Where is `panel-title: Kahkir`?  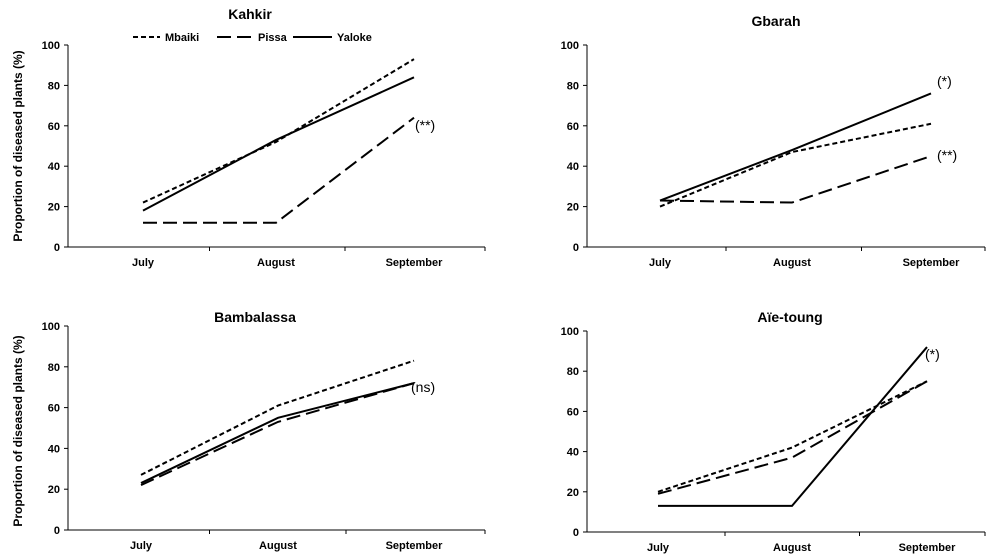 panel-title: Kahkir is located at coordinates (250, 14).